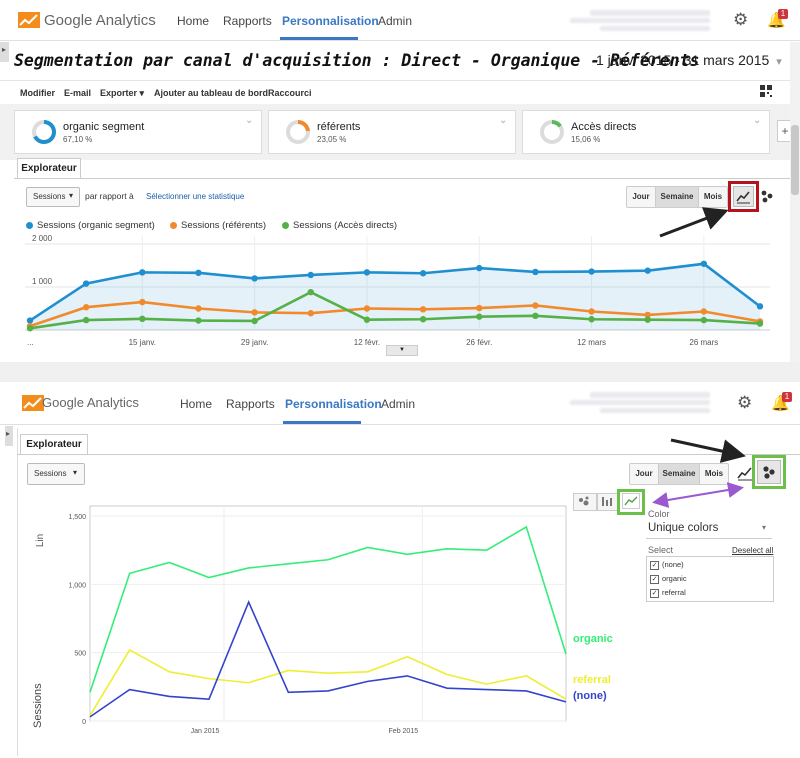  I want to click on series-area-organic, so click(395, 296).